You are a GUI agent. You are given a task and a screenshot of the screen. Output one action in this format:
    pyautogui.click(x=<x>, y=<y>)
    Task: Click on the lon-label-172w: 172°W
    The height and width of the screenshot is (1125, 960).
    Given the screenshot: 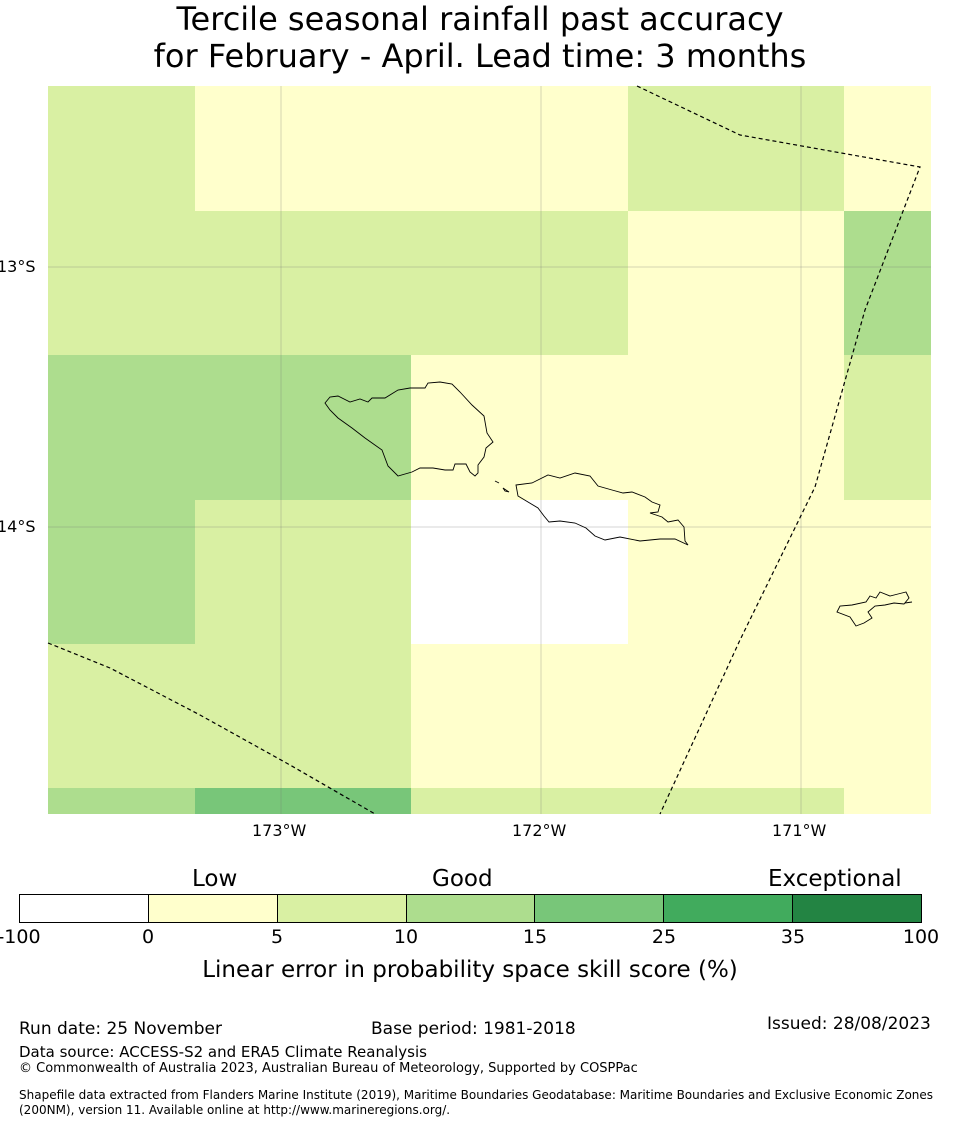 What is the action you would take?
    pyautogui.click(x=539, y=830)
    